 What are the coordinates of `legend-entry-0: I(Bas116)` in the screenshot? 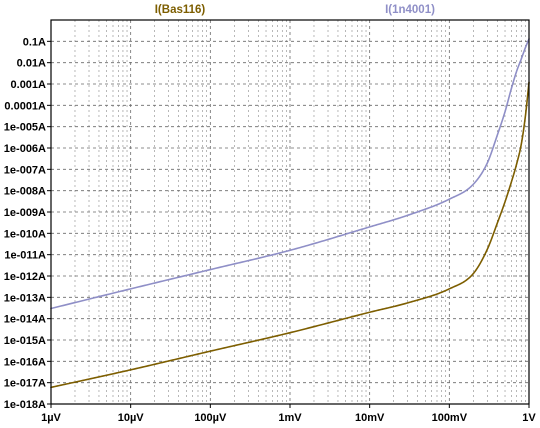 It's located at (180, 10).